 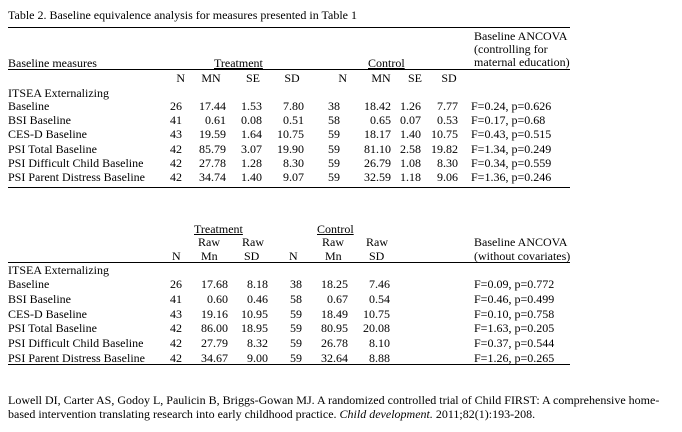 I want to click on table1-ancova-header-3: maternal education), so click(x=522, y=62).